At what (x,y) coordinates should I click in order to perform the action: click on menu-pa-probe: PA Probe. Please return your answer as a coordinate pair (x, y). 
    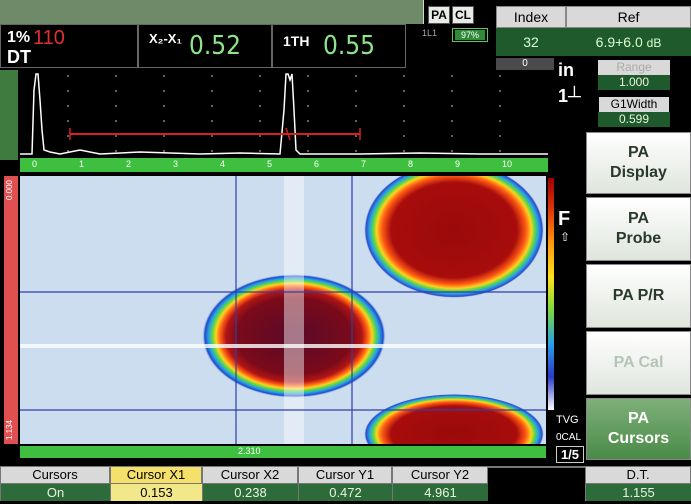
    Looking at the image, I should click on (638, 229).